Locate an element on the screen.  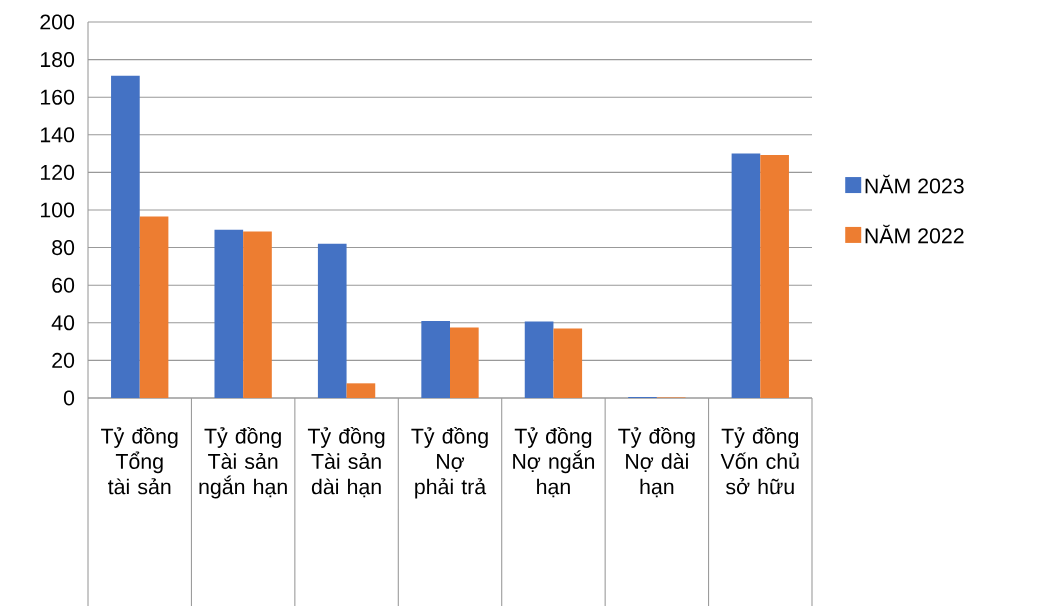
x-tick-label: Tỷ đồng Nợ ngắn hạn is located at coordinates (554, 462).